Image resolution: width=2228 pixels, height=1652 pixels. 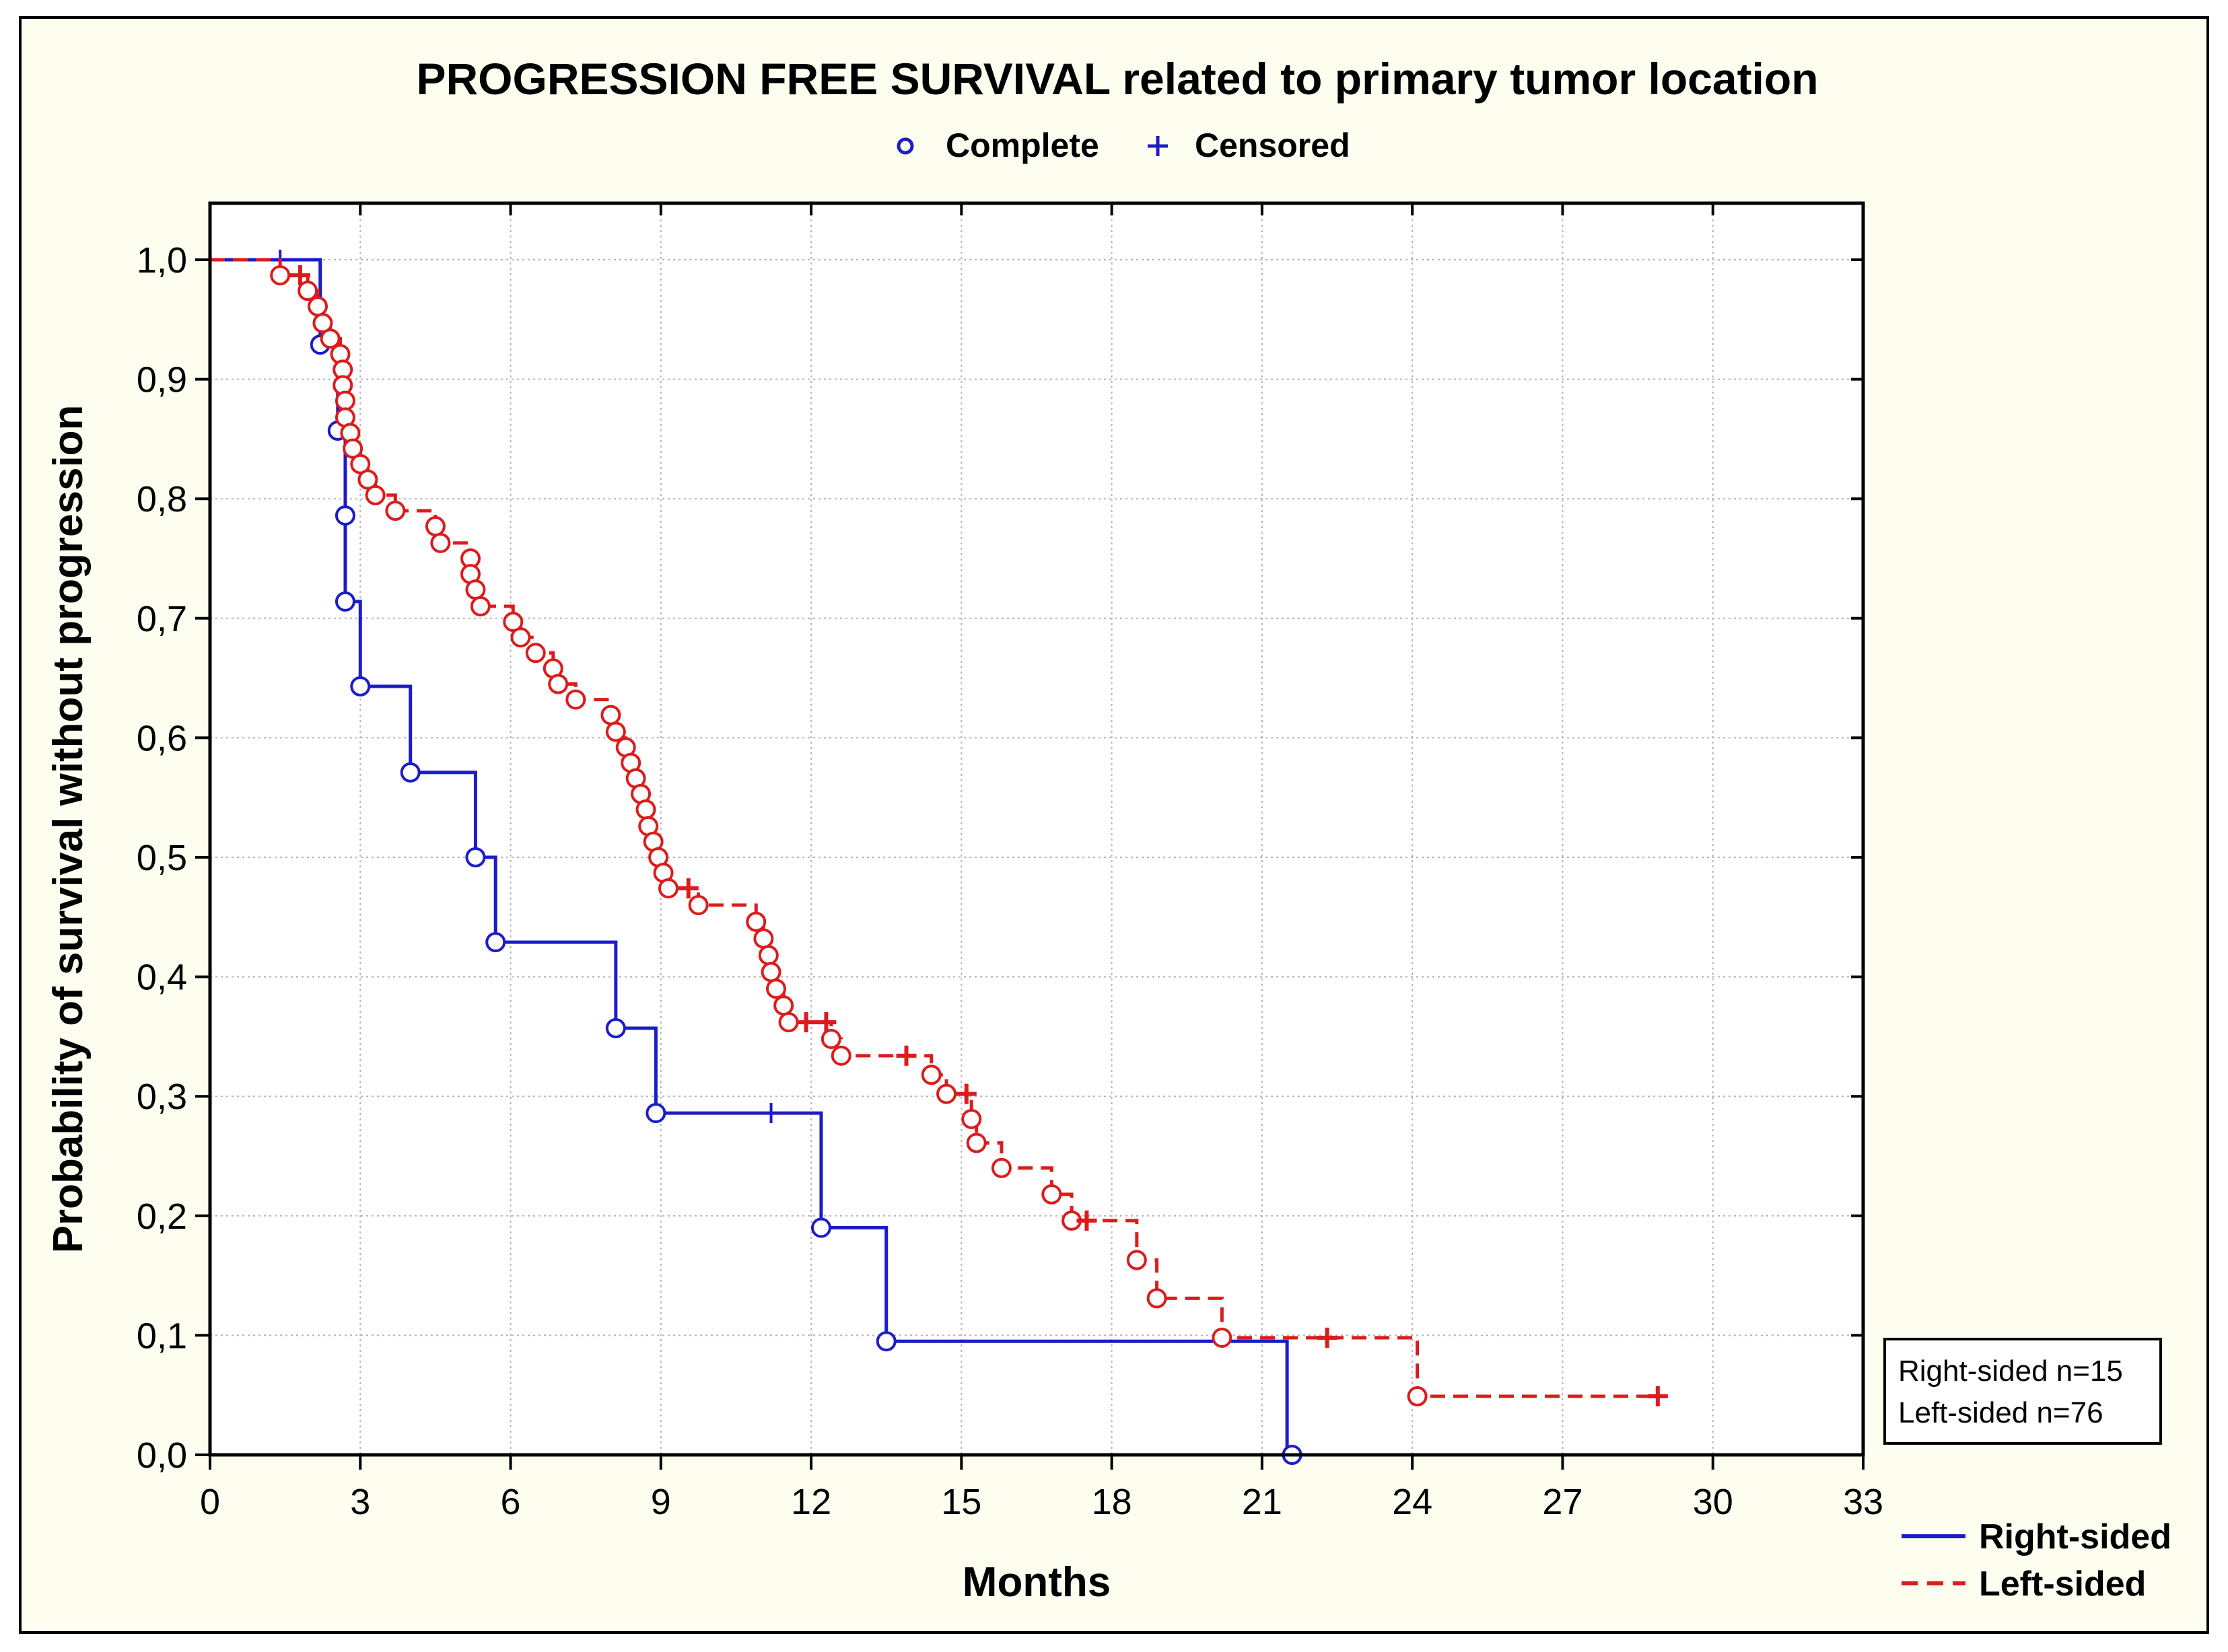 I want to click on y-tick-label: 0,0, so click(x=162, y=1455).